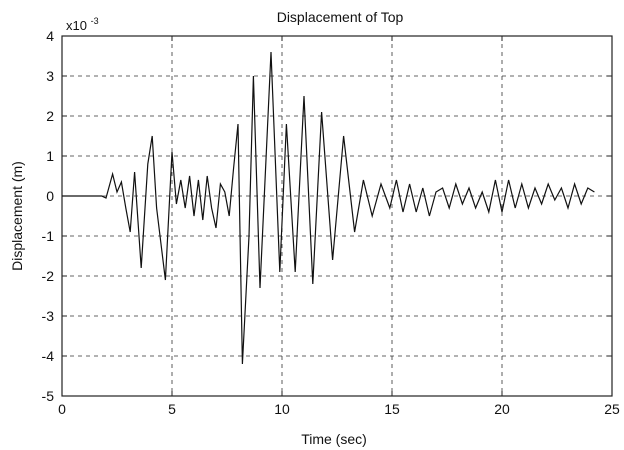 The height and width of the screenshot is (450, 624). Describe the element at coordinates (334, 439) in the screenshot. I see `x-axis-label: Time (sec)` at that location.